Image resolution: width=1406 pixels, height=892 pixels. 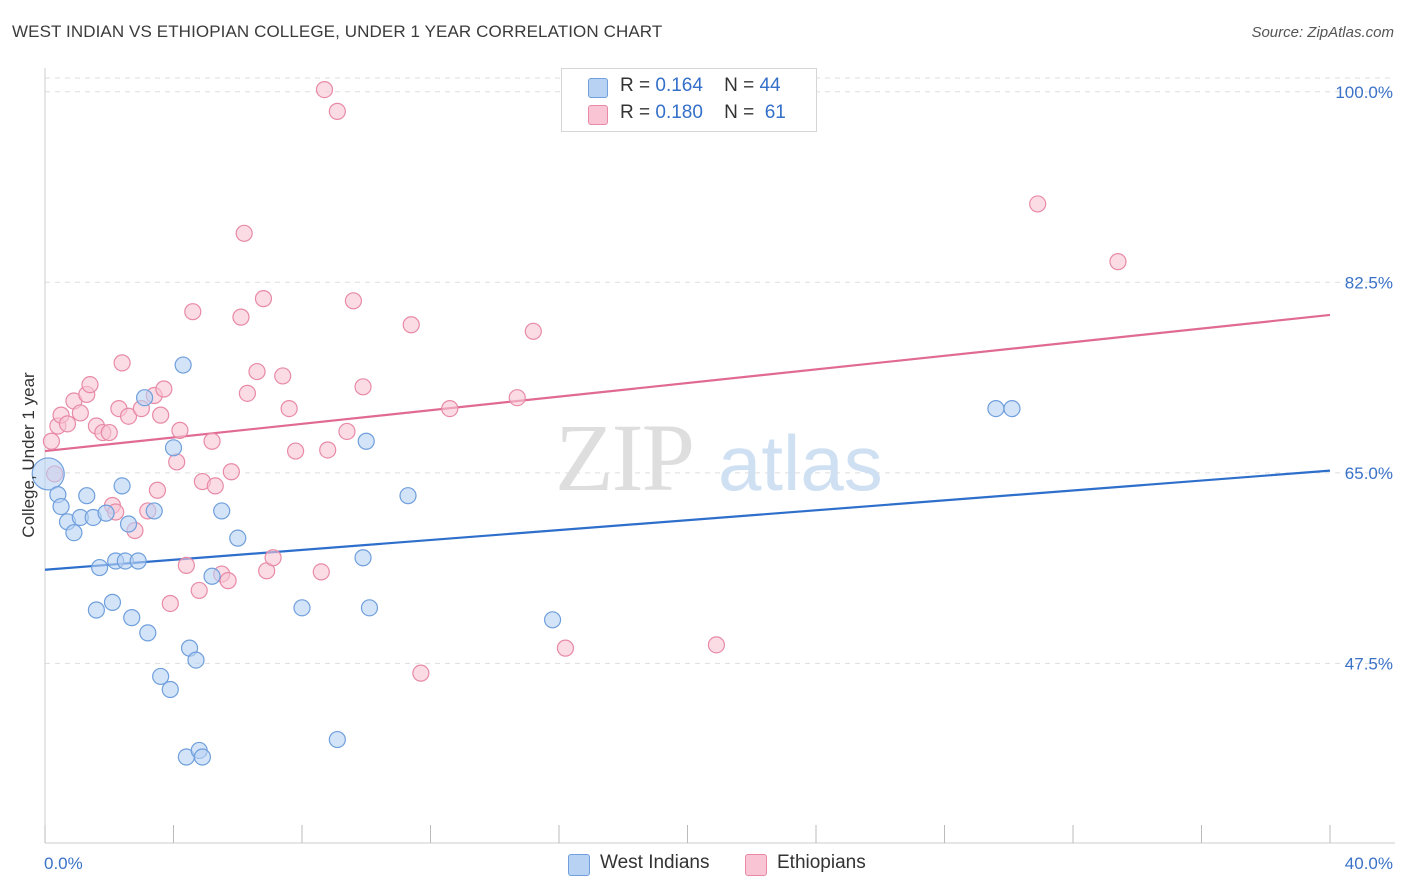 I want to click on legend-label-west-indians: West Indians, so click(x=655, y=862).